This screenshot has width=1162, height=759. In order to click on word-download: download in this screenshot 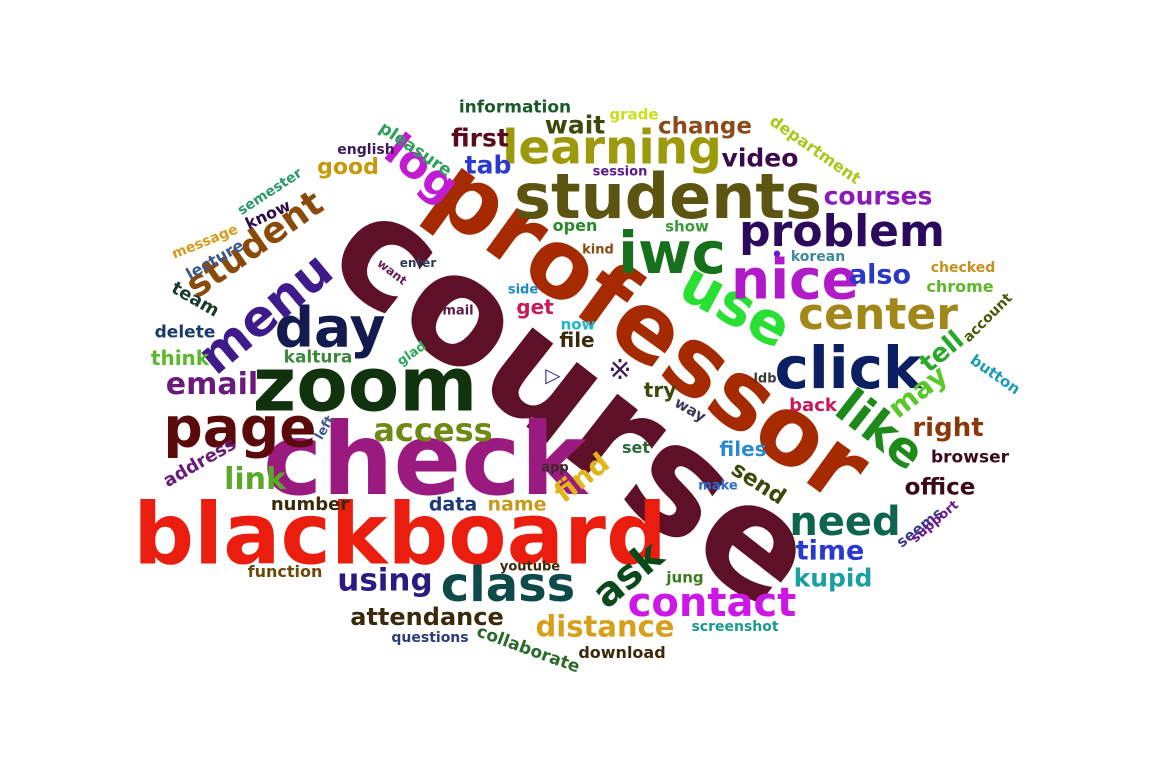, I will do `click(622, 652)`.